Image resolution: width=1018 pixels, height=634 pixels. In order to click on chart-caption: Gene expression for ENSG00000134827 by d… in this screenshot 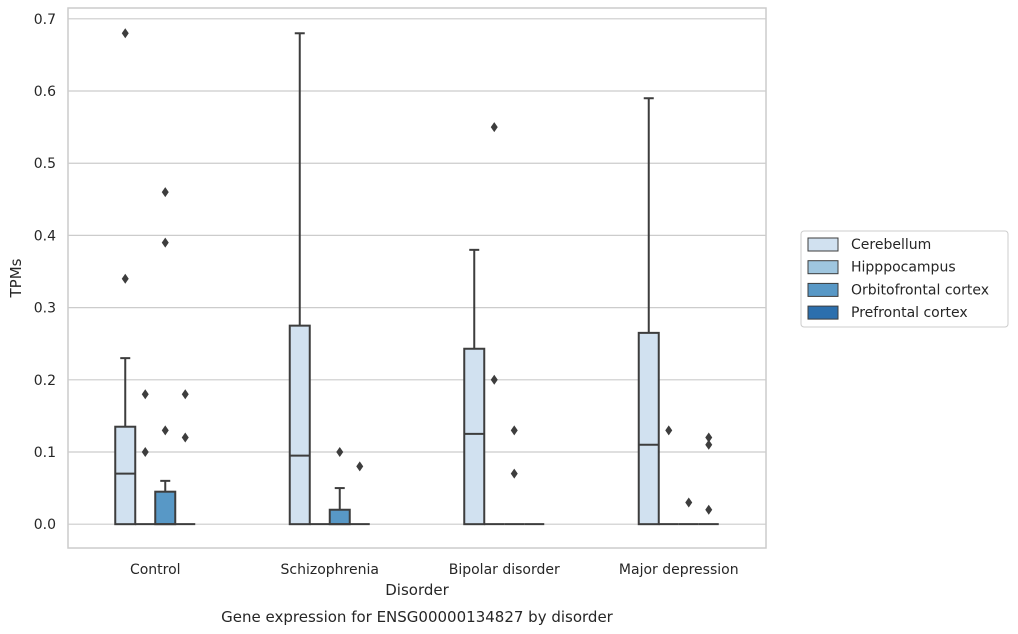, I will do `click(417, 617)`.